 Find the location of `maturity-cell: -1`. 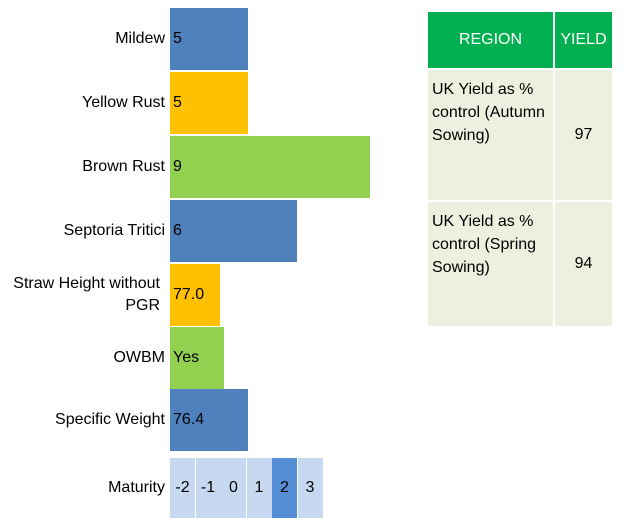

maturity-cell: -1 is located at coordinates (208, 488).